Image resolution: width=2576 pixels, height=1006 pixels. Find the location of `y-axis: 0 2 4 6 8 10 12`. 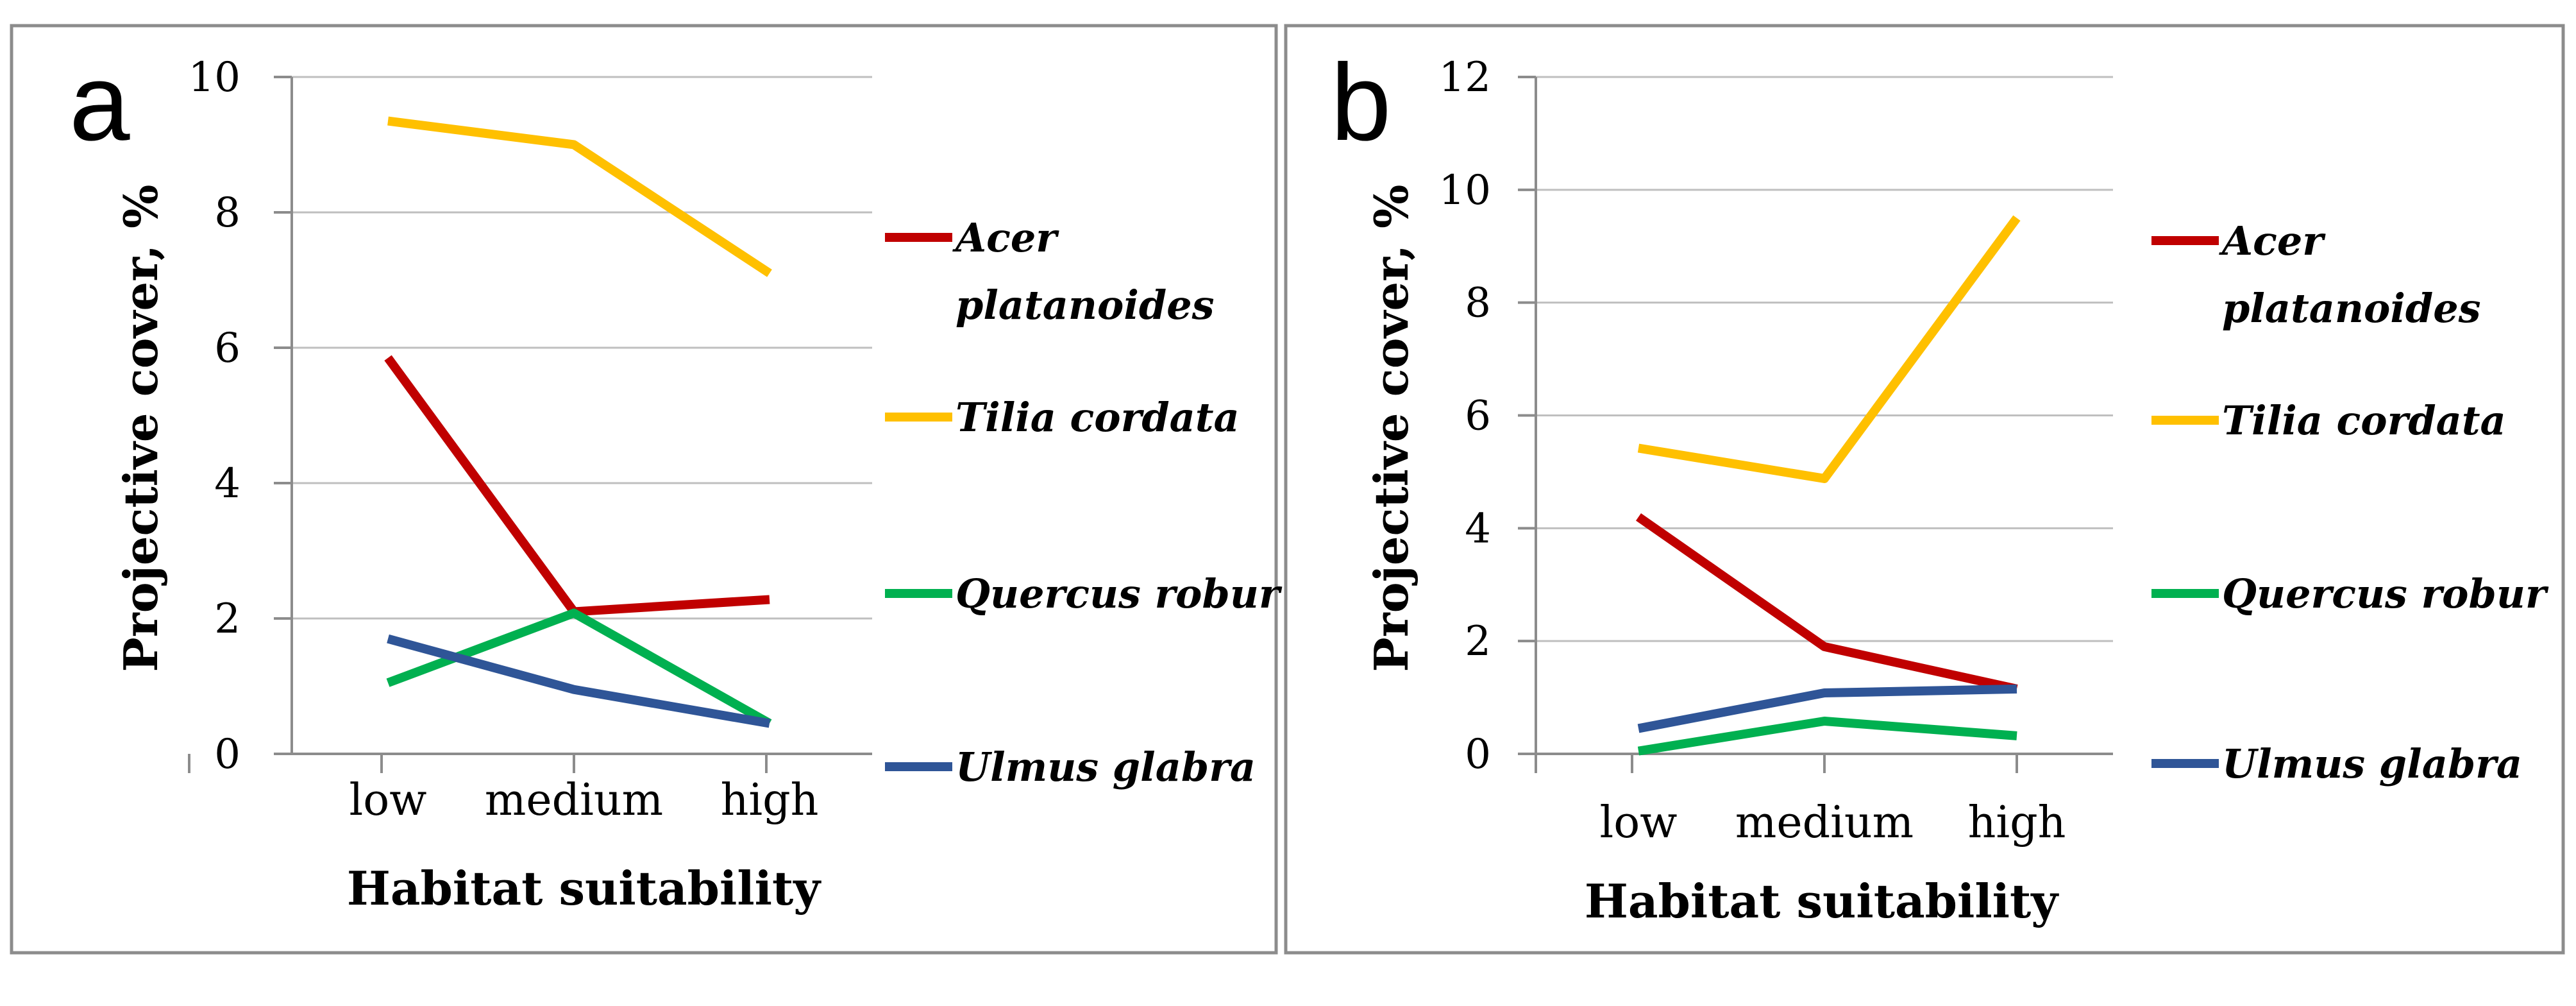

y-axis: 0 2 4 6 8 10 12 is located at coordinates (1488, 416).